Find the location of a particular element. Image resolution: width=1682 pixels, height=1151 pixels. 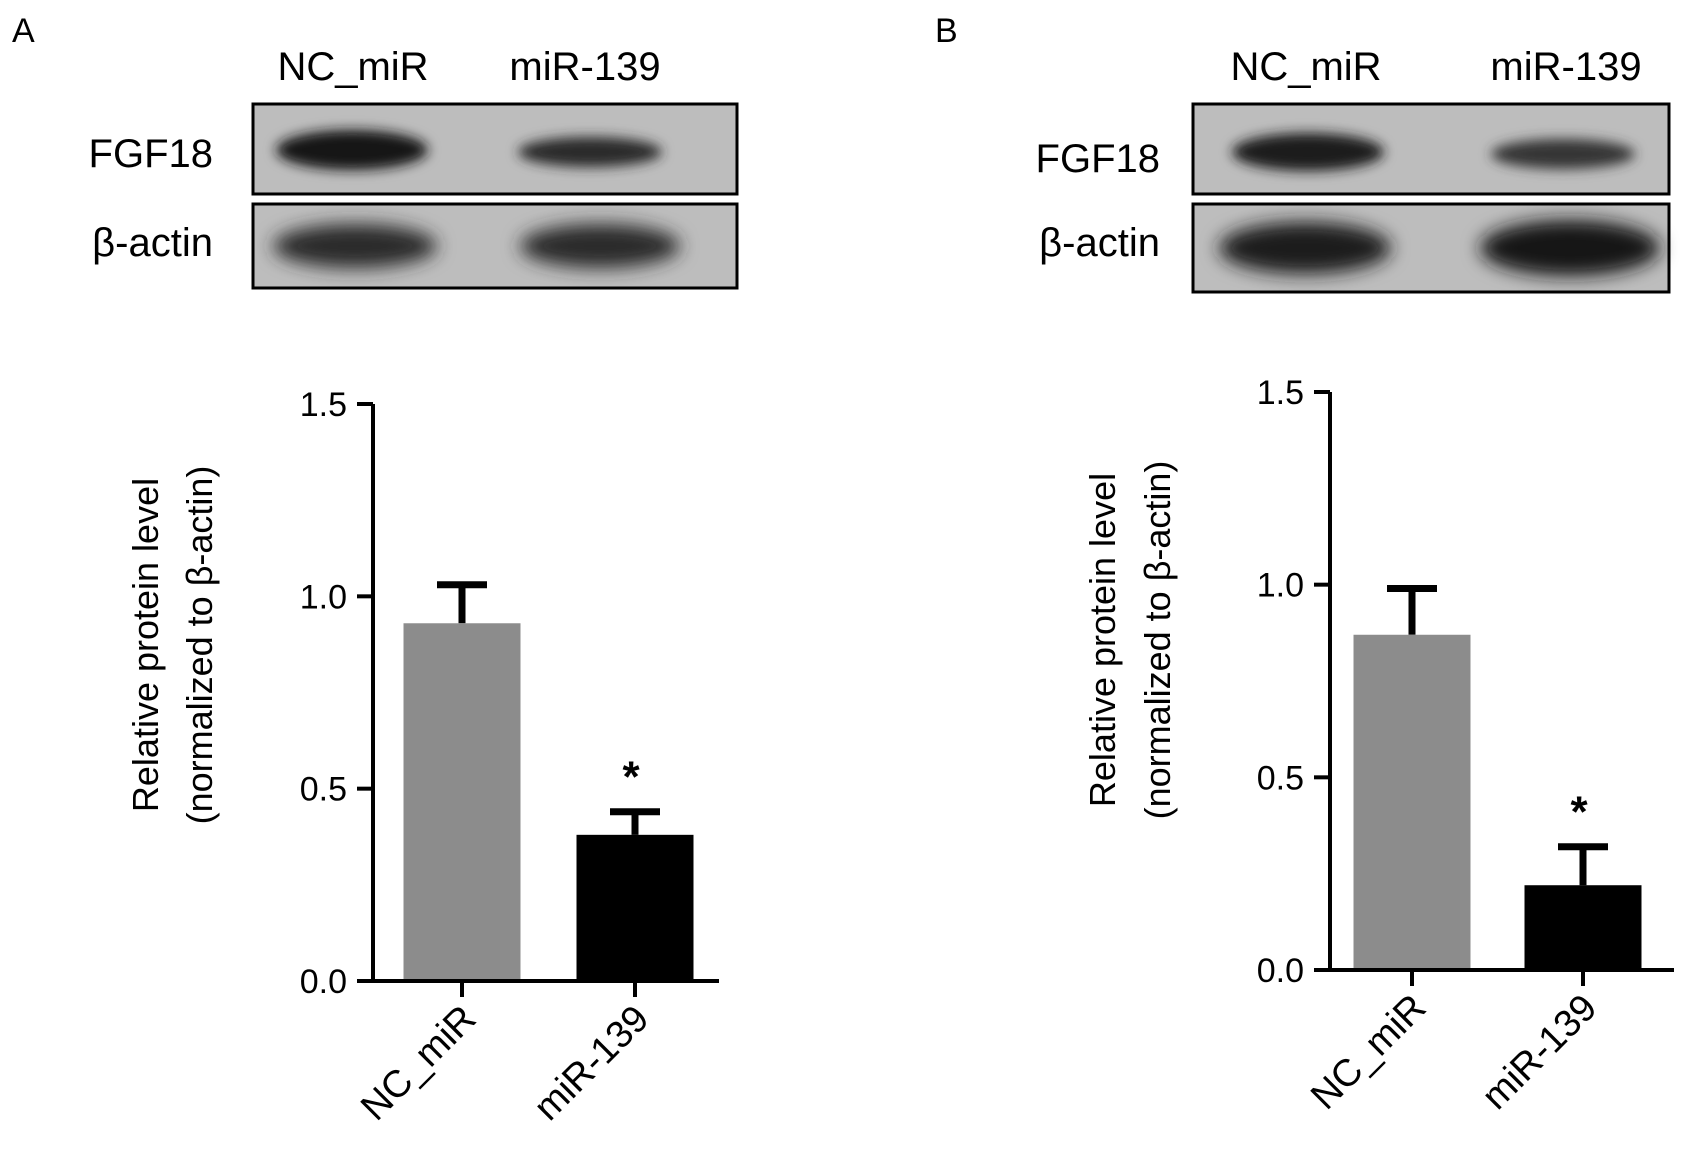

panel-b-letter: B is located at coordinates (946, 31).